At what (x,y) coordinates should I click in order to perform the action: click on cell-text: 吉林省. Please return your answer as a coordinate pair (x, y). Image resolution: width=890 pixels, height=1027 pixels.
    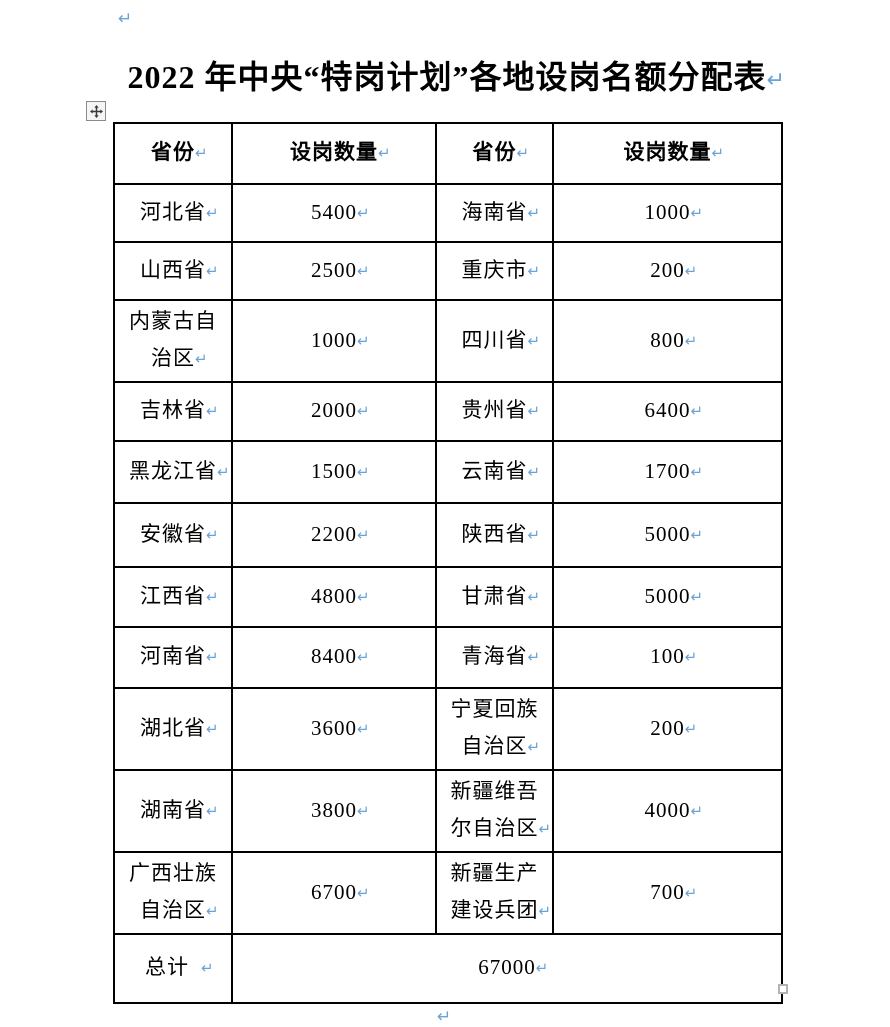
    Looking at the image, I should click on (173, 410).